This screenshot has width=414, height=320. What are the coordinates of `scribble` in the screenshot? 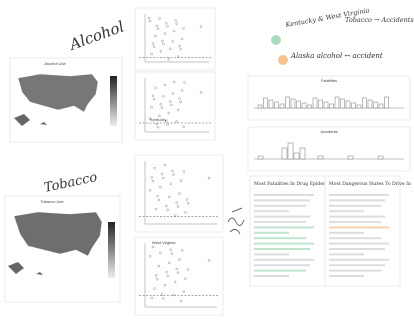 It's located at (236, 221).